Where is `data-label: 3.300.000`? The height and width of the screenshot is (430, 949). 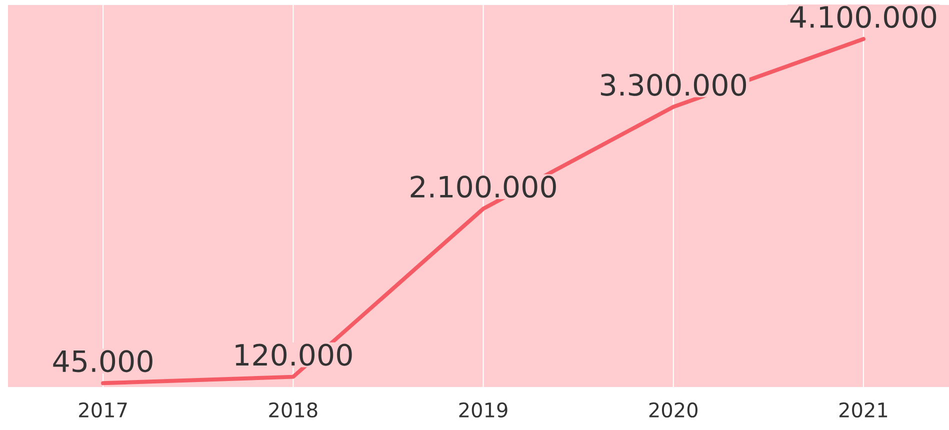
data-label: 3.300.000 is located at coordinates (673, 85).